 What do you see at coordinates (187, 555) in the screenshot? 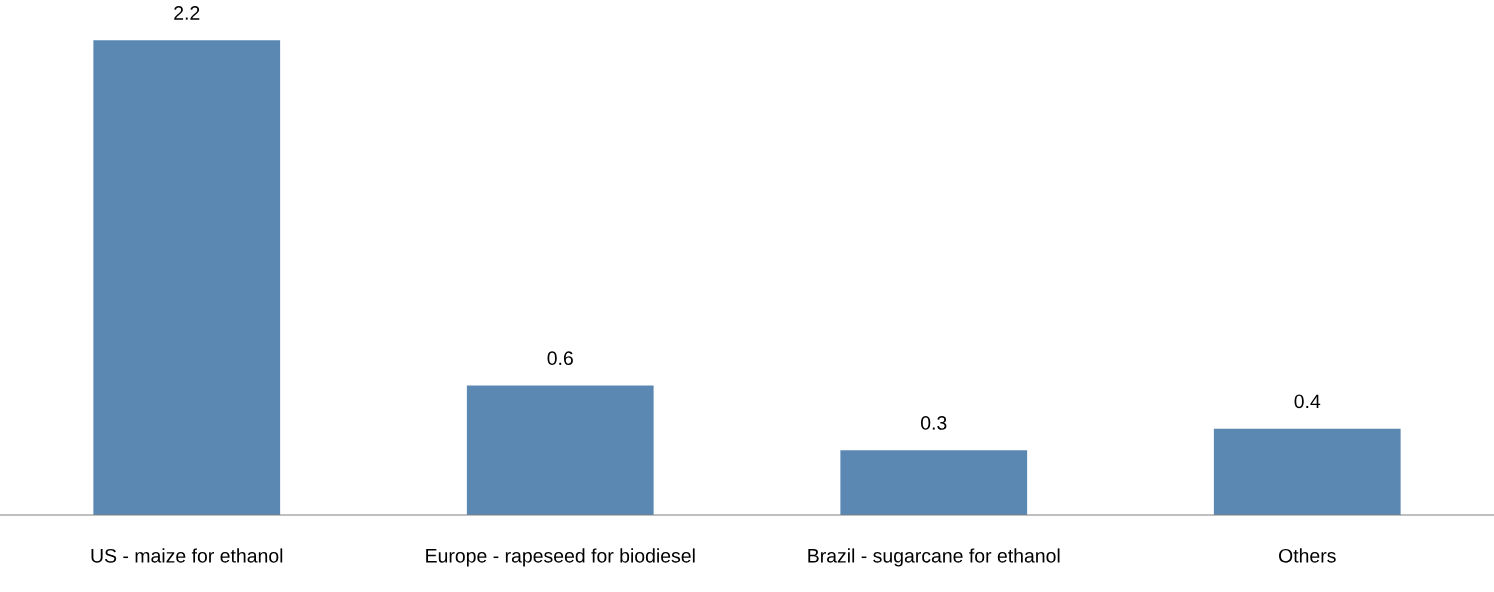
I see `x-tick-label: US - maize for ethanol` at bounding box center [187, 555].